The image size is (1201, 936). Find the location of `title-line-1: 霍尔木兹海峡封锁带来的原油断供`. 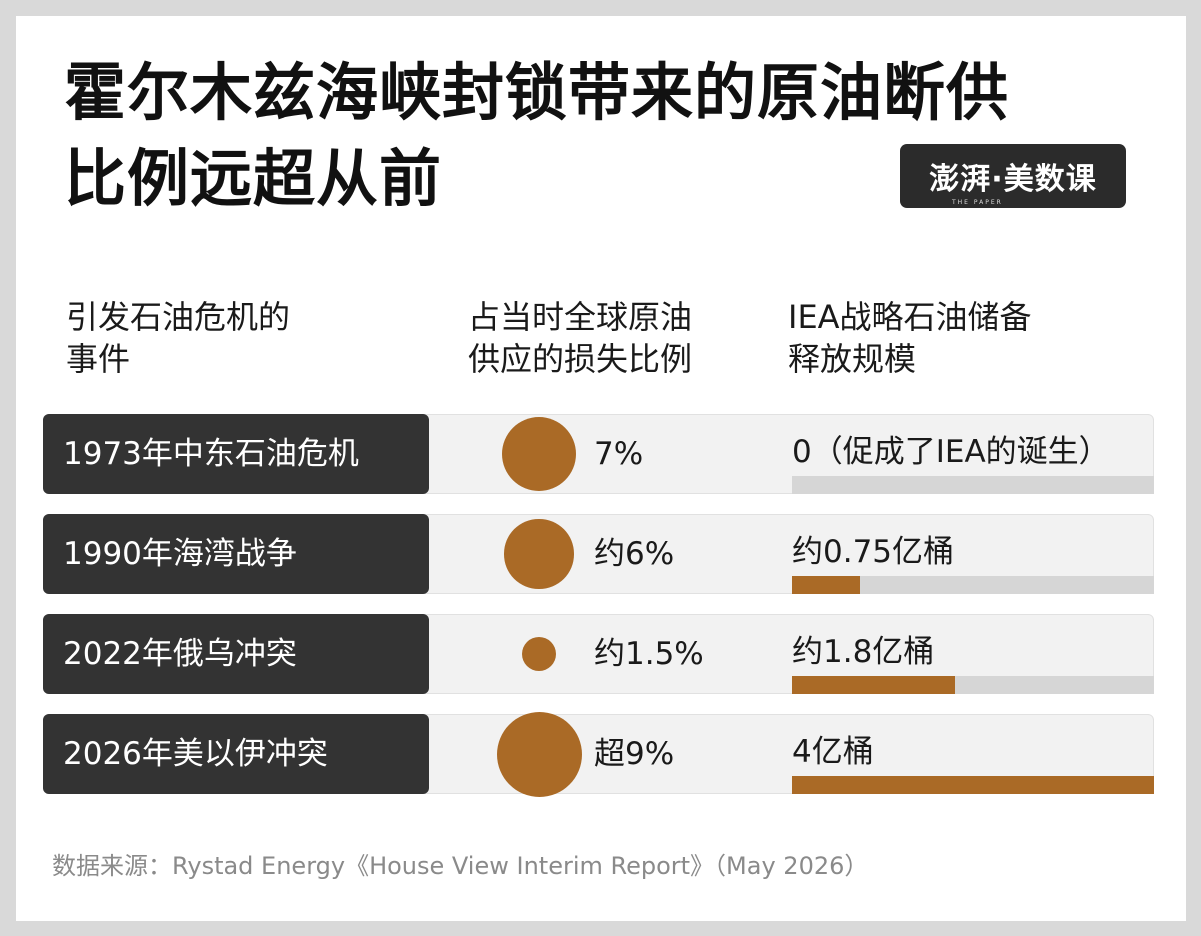

title-line-1: 霍尔木兹海峡封锁带来的原油断供 is located at coordinates (537, 92).